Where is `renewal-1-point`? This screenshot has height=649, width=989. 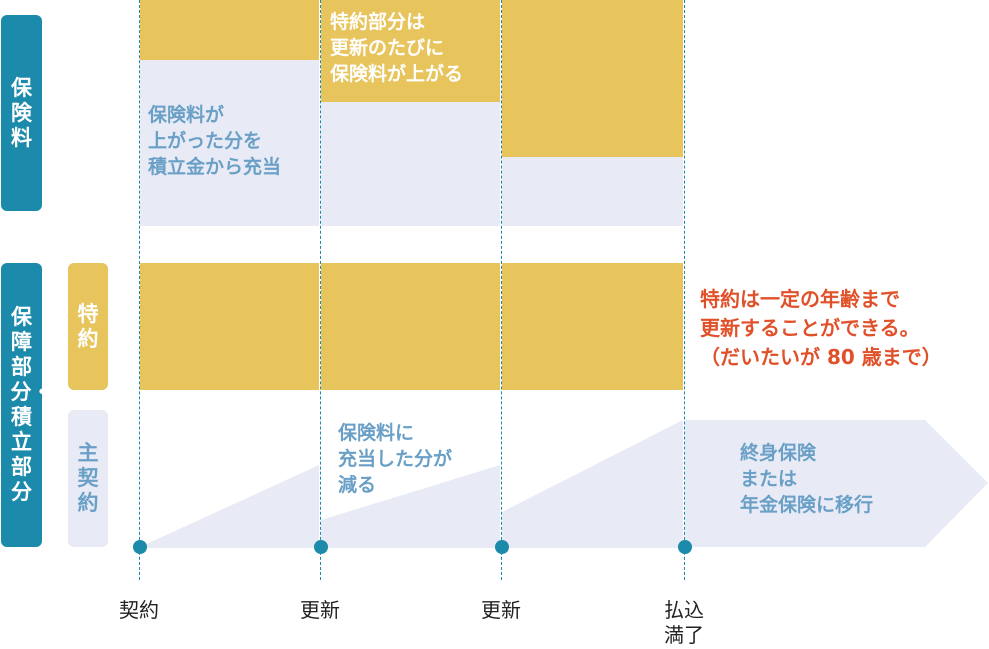 renewal-1-point is located at coordinates (321, 547).